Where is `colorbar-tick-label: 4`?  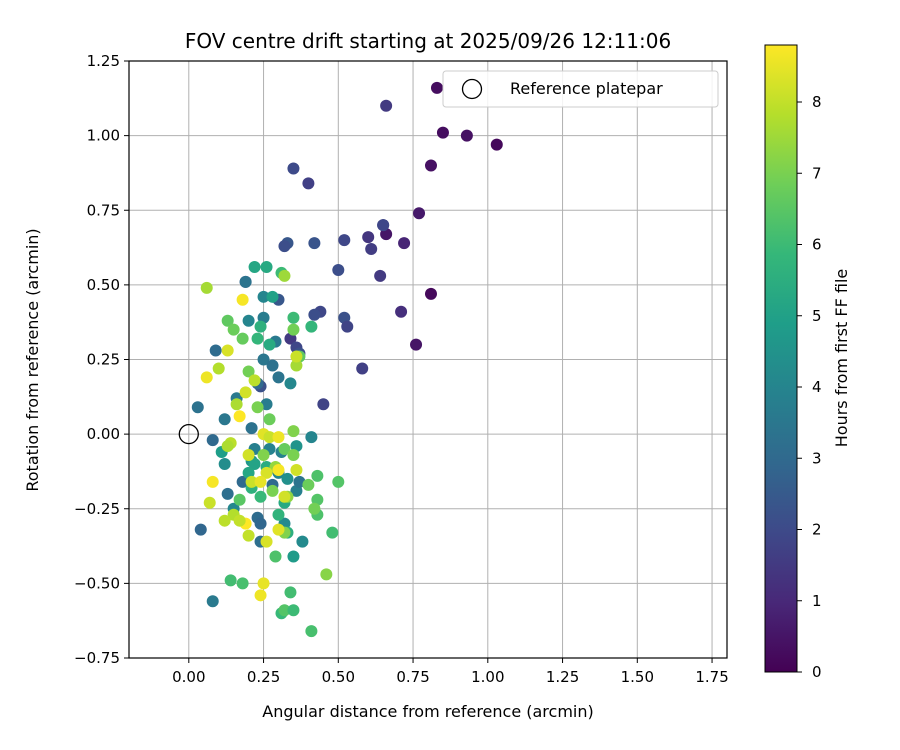
colorbar-tick-label: 4 is located at coordinates (817, 387).